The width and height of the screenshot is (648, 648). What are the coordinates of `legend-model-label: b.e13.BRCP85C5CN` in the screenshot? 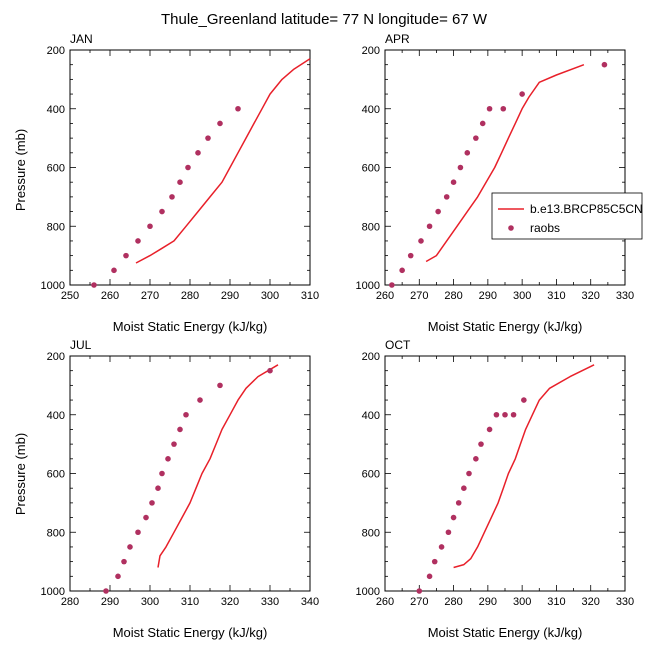 It's located at (586, 209).